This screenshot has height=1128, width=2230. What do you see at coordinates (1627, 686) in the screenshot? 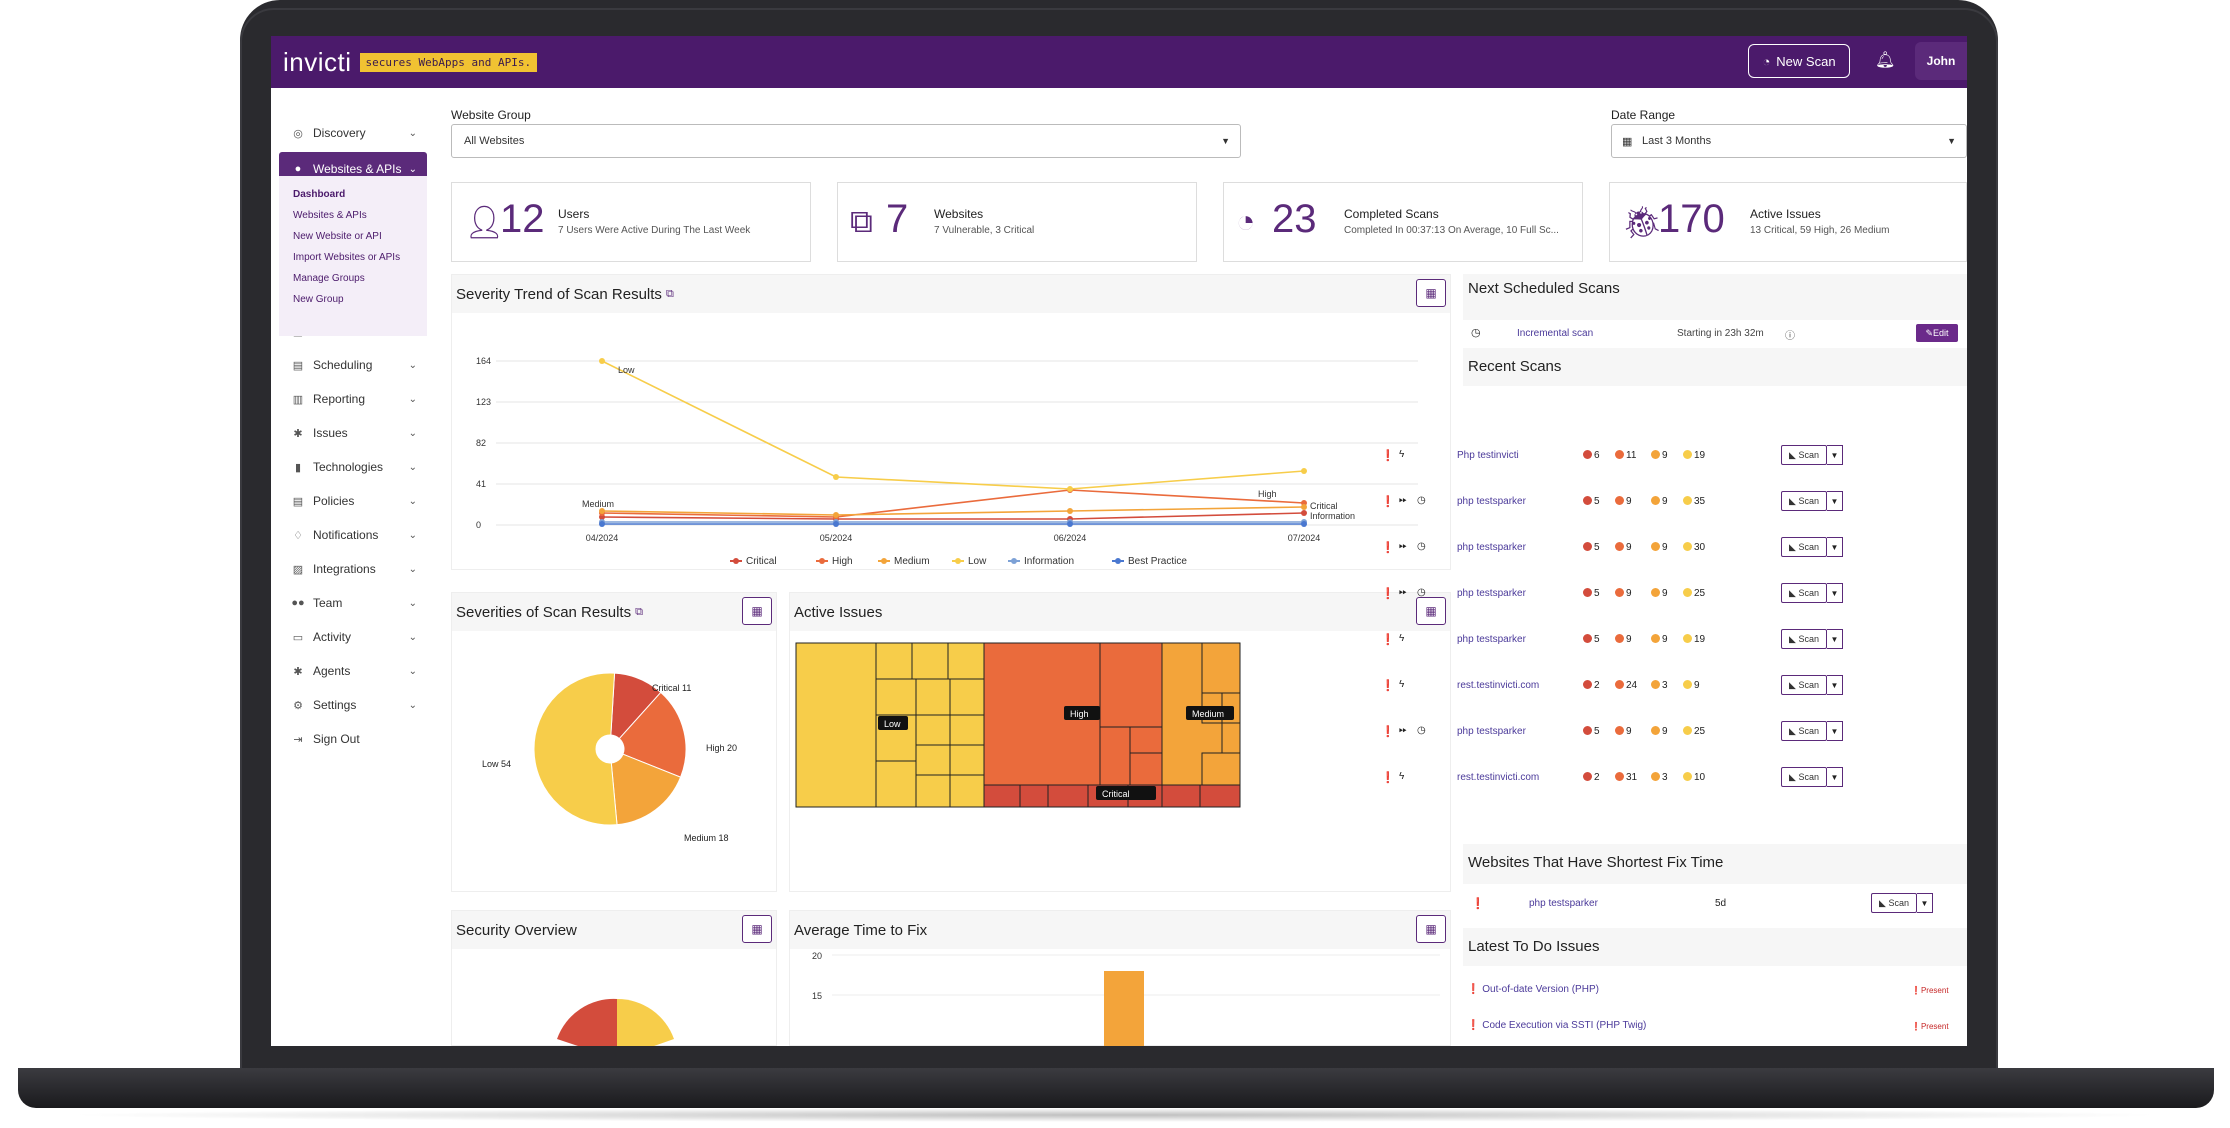
I see `recent-scan-row: ❗ ϟ rest.testinvicti.com 2 24 3 9 ◣ Scan ▼` at bounding box center [1627, 686].